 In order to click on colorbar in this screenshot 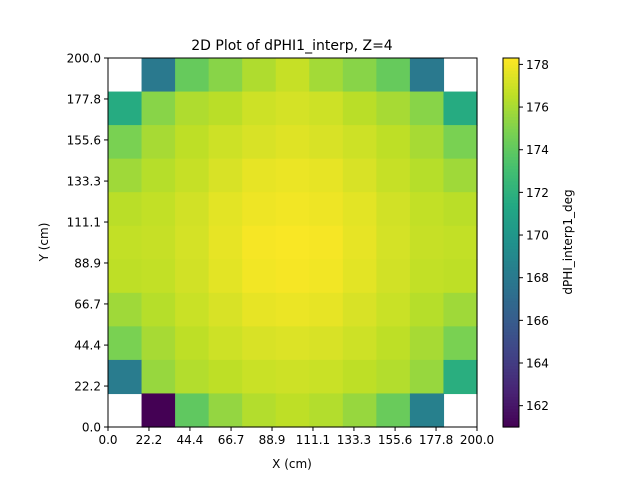, I will do `click(511, 243)`.